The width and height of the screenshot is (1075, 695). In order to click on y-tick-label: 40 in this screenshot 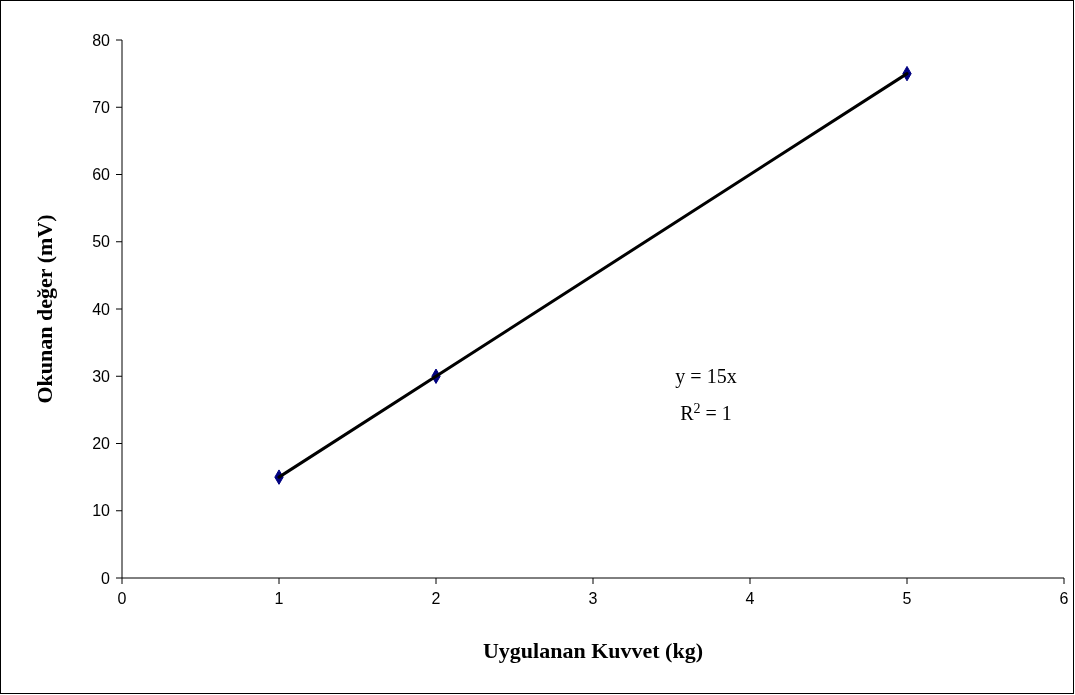, I will do `click(101, 309)`.